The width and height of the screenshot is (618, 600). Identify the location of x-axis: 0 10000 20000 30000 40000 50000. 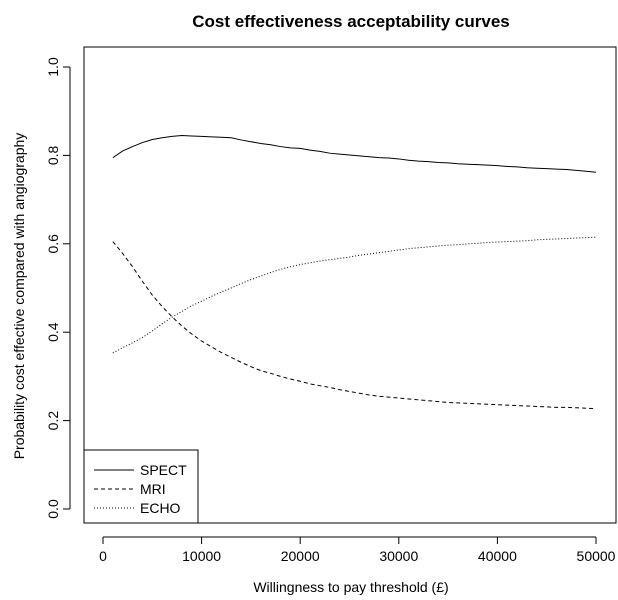
(357, 550).